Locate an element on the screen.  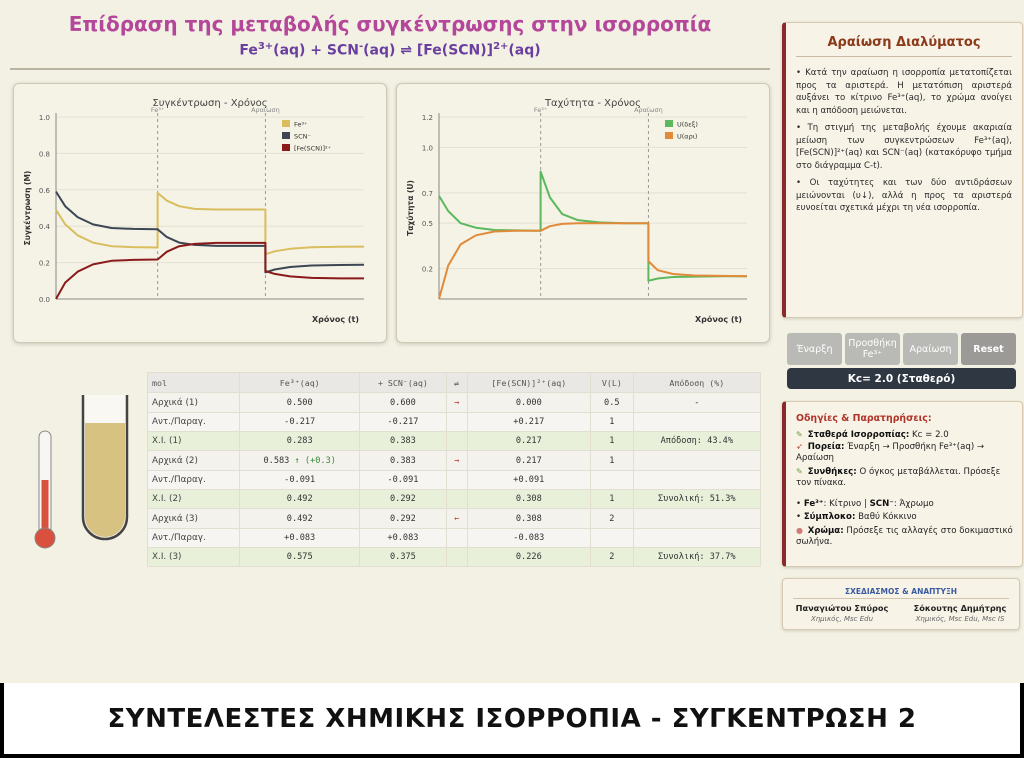
cell-complex: 0.000 is located at coordinates (529, 402).